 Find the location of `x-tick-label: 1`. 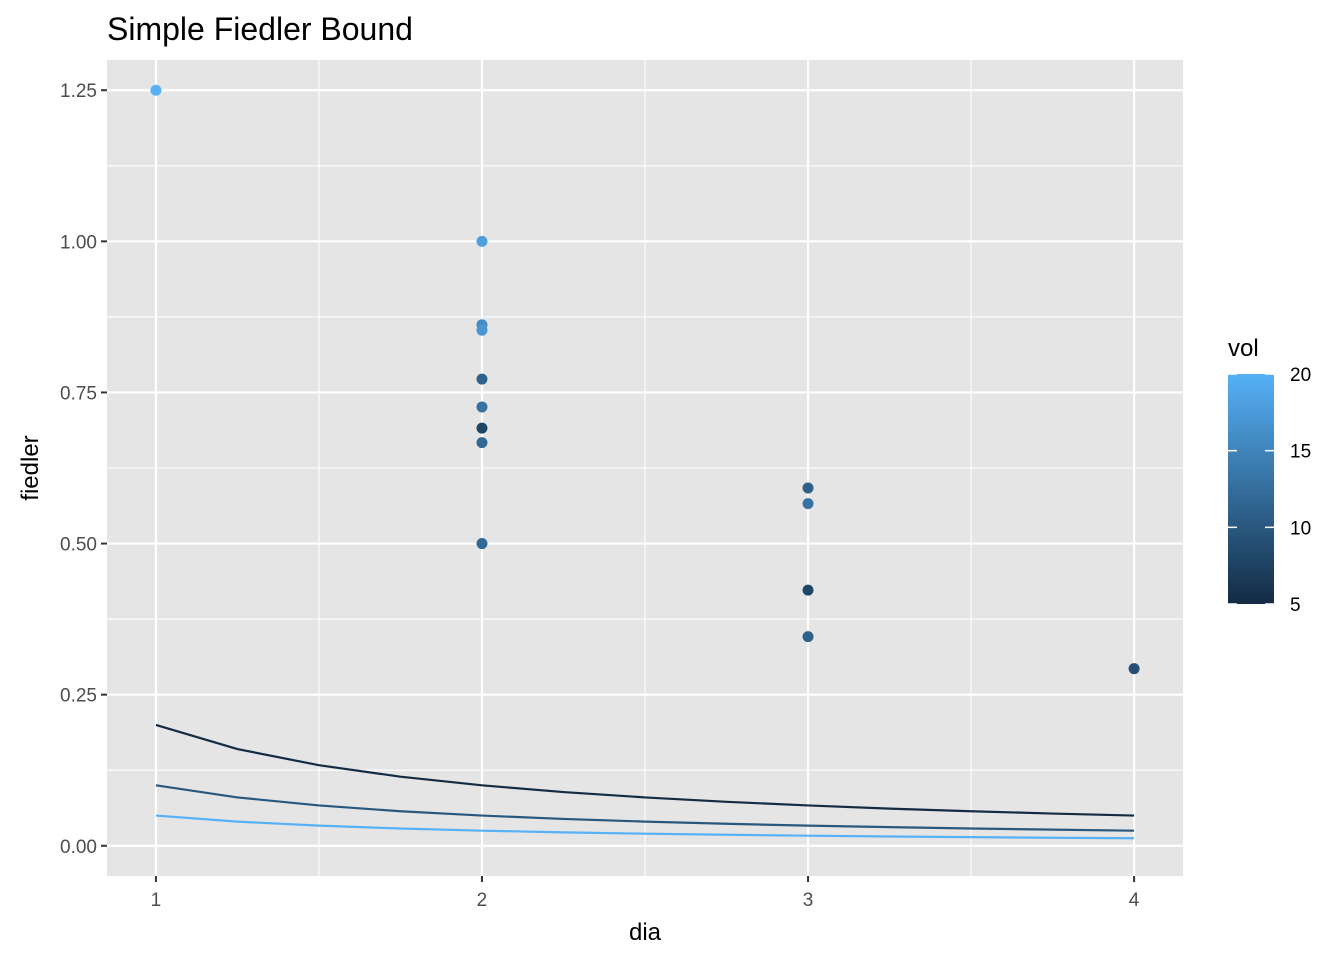

x-tick-label: 1 is located at coordinates (156, 900).